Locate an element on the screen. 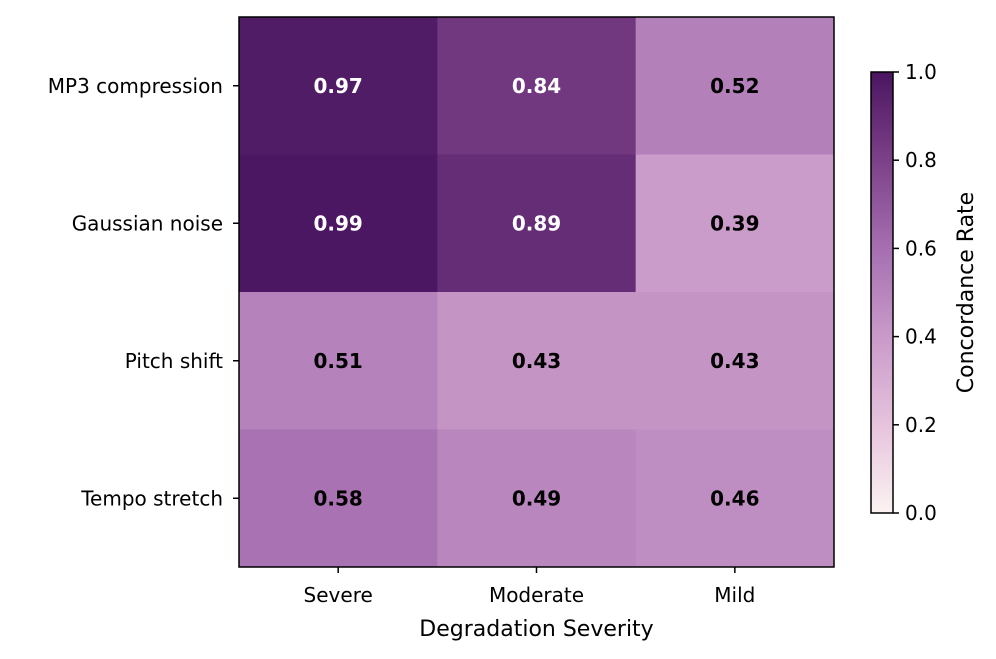 Image resolution: width=996 pixels, height=659 pixels. heatmap-cell-tempo-stretch-moderate is located at coordinates (537, 498).